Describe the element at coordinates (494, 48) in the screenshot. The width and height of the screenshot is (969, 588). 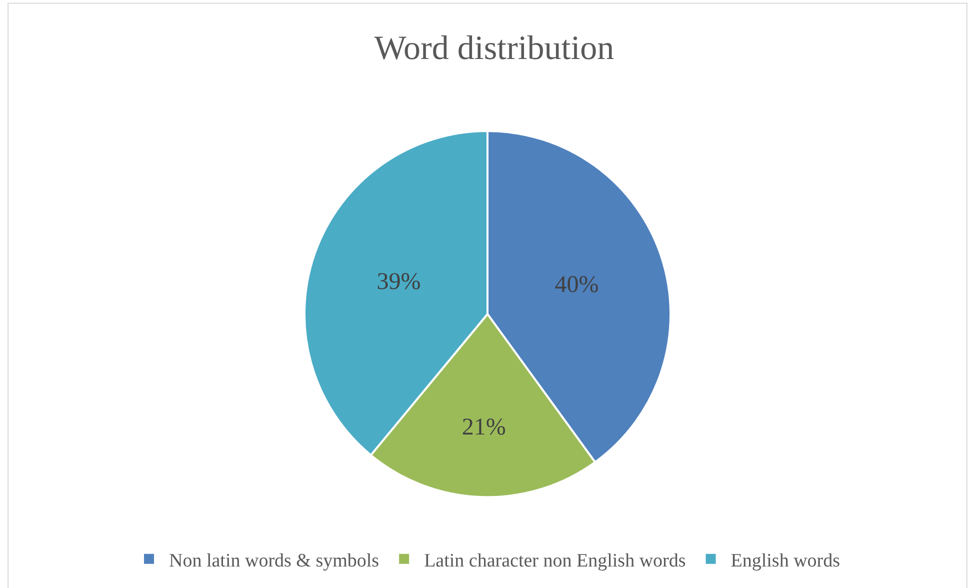
I see `chart-title: Word distribution` at that location.